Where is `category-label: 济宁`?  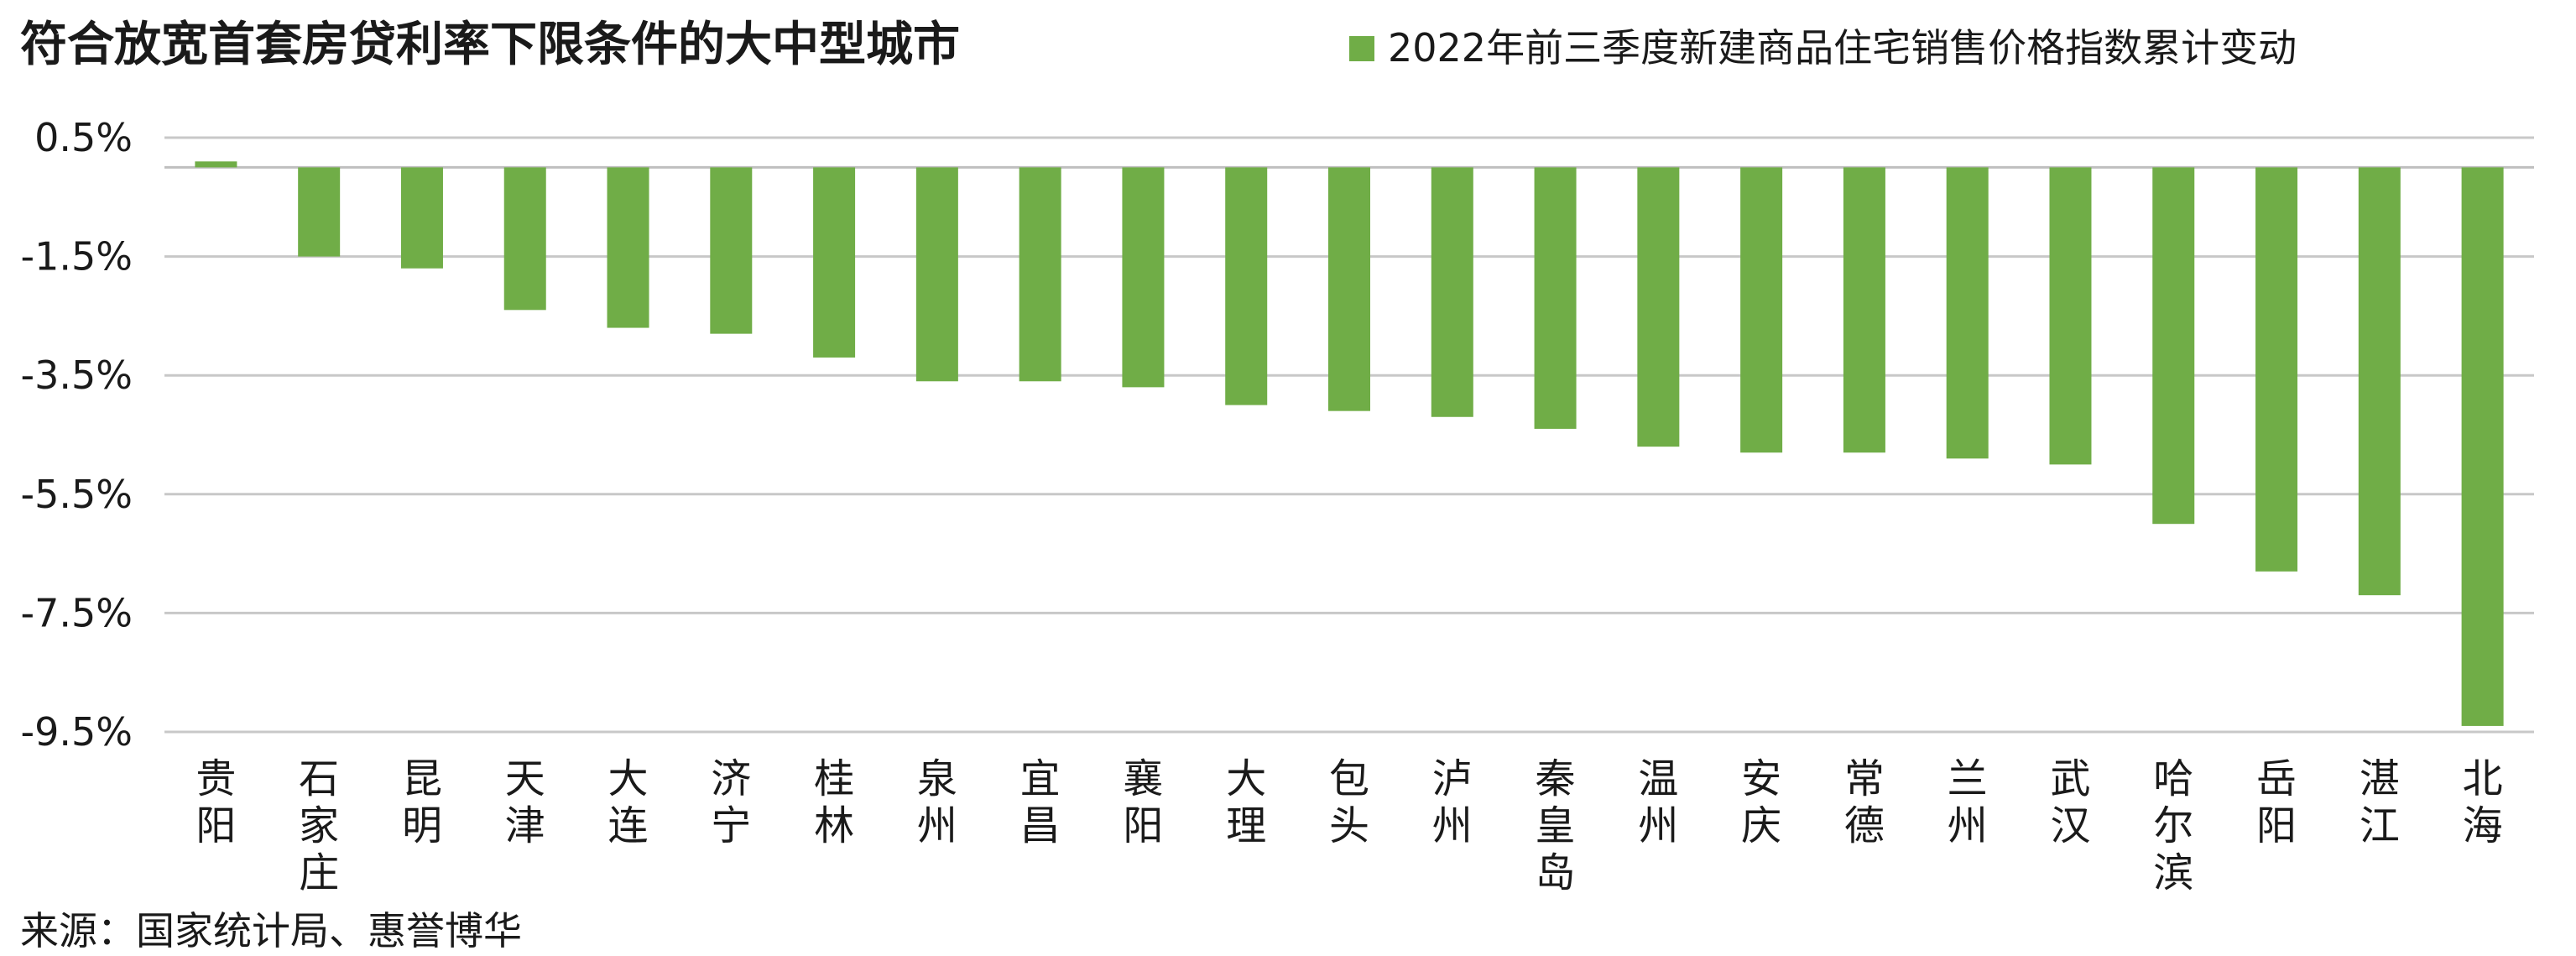
category-label: 济宁 is located at coordinates (731, 802).